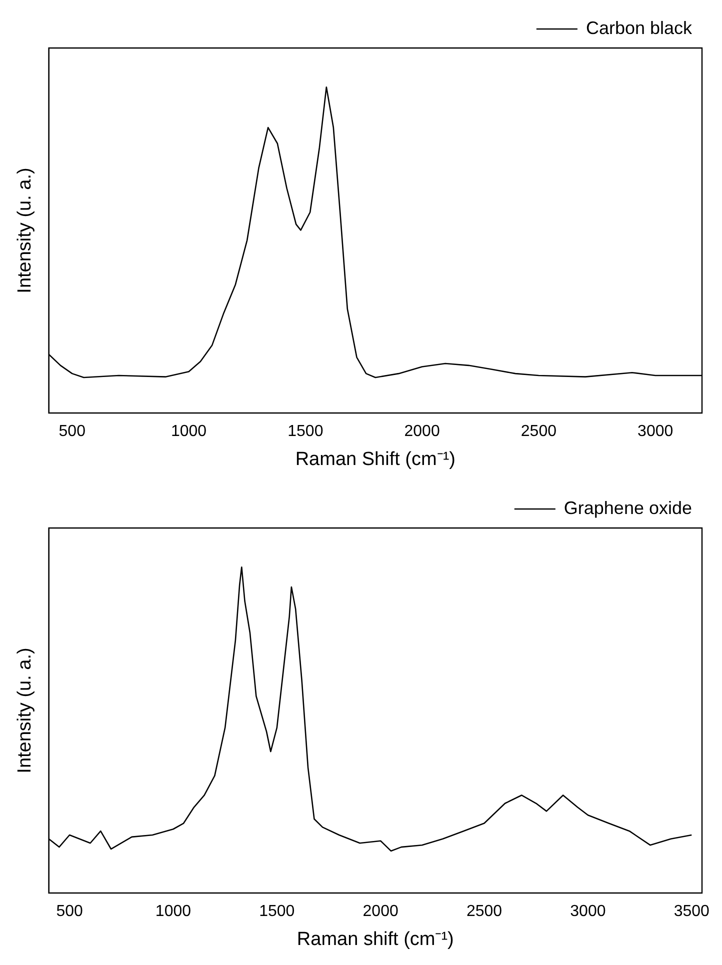 The width and height of the screenshot is (722, 965). I want to click on x-tick-label: 3500, so click(692, 911).